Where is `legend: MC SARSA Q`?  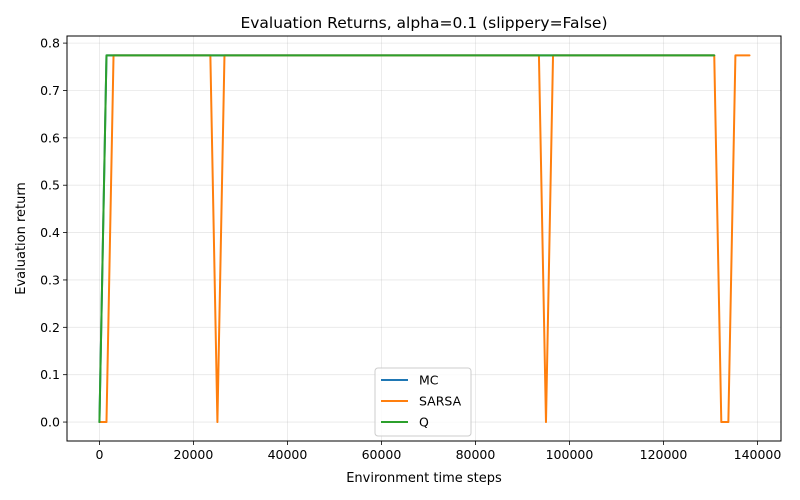 legend: MC SARSA Q is located at coordinates (423, 402).